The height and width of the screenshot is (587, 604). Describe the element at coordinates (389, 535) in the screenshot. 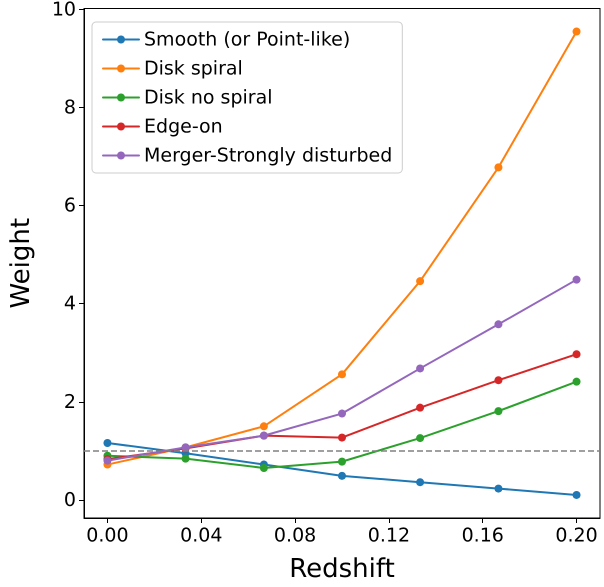

I see `x-tick-label: 0.12` at that location.